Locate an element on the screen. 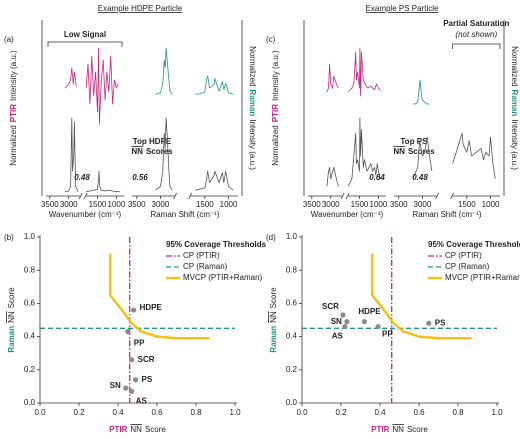 The width and height of the screenshot is (520, 439). x-axis-label: Raman Shift (cm⁻¹) is located at coordinates (446, 214).